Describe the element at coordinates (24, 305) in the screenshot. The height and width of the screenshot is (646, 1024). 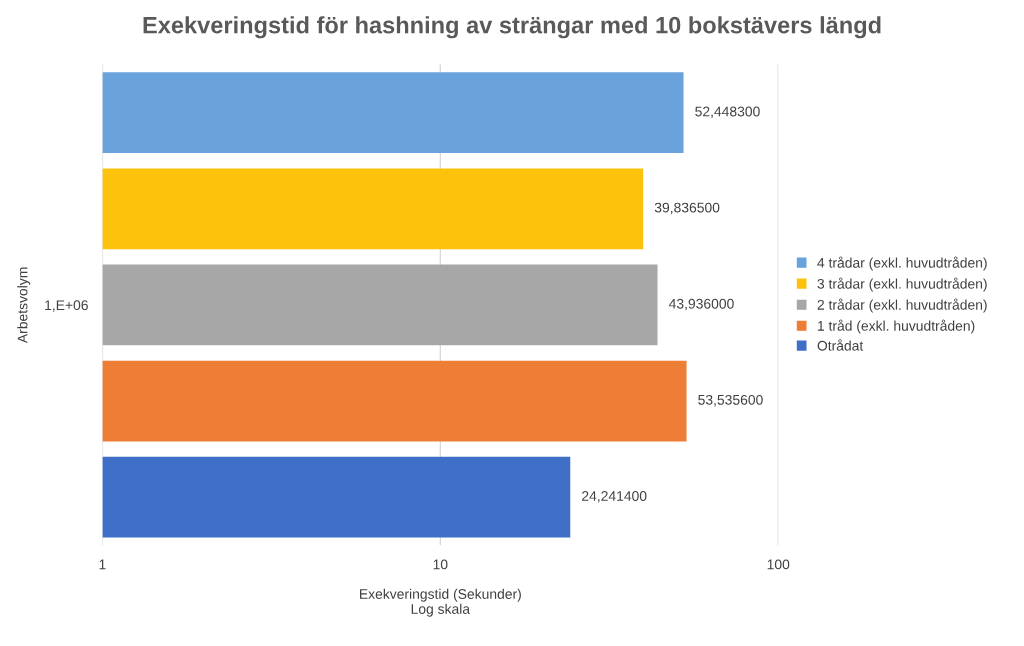
I see `y-axis-title: Arbetsvolym` at that location.